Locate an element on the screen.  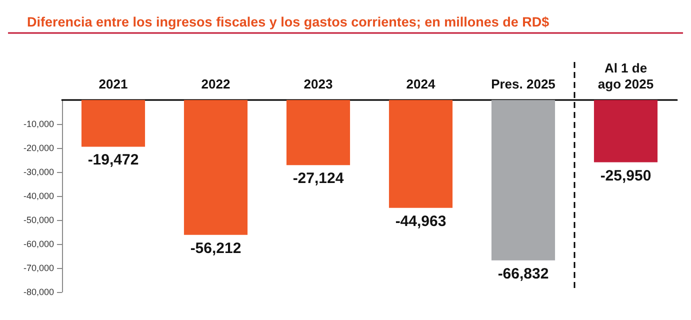
data-label: -19,472 is located at coordinates (113, 160).